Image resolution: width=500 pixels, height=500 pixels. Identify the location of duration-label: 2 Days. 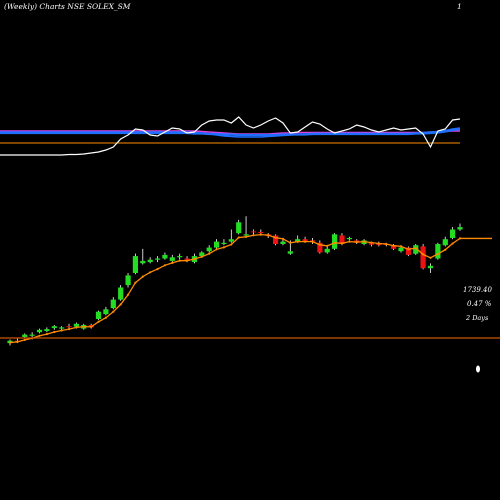
(477, 318).